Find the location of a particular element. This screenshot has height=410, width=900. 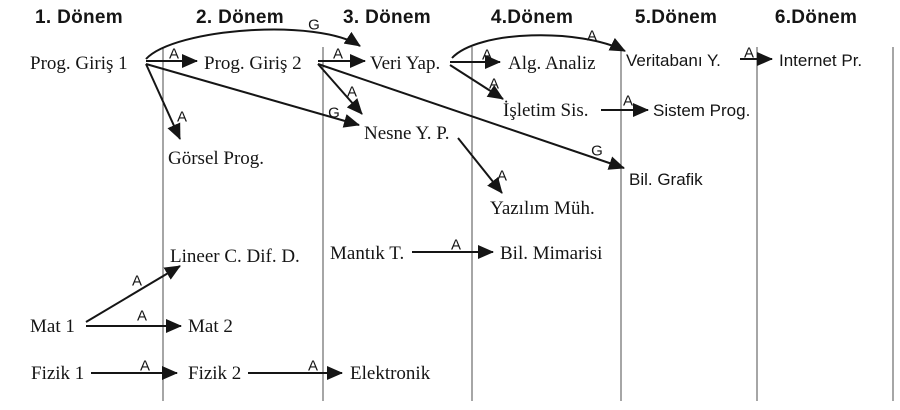

edge-label-mat1-mat2: A is located at coordinates (142, 316).